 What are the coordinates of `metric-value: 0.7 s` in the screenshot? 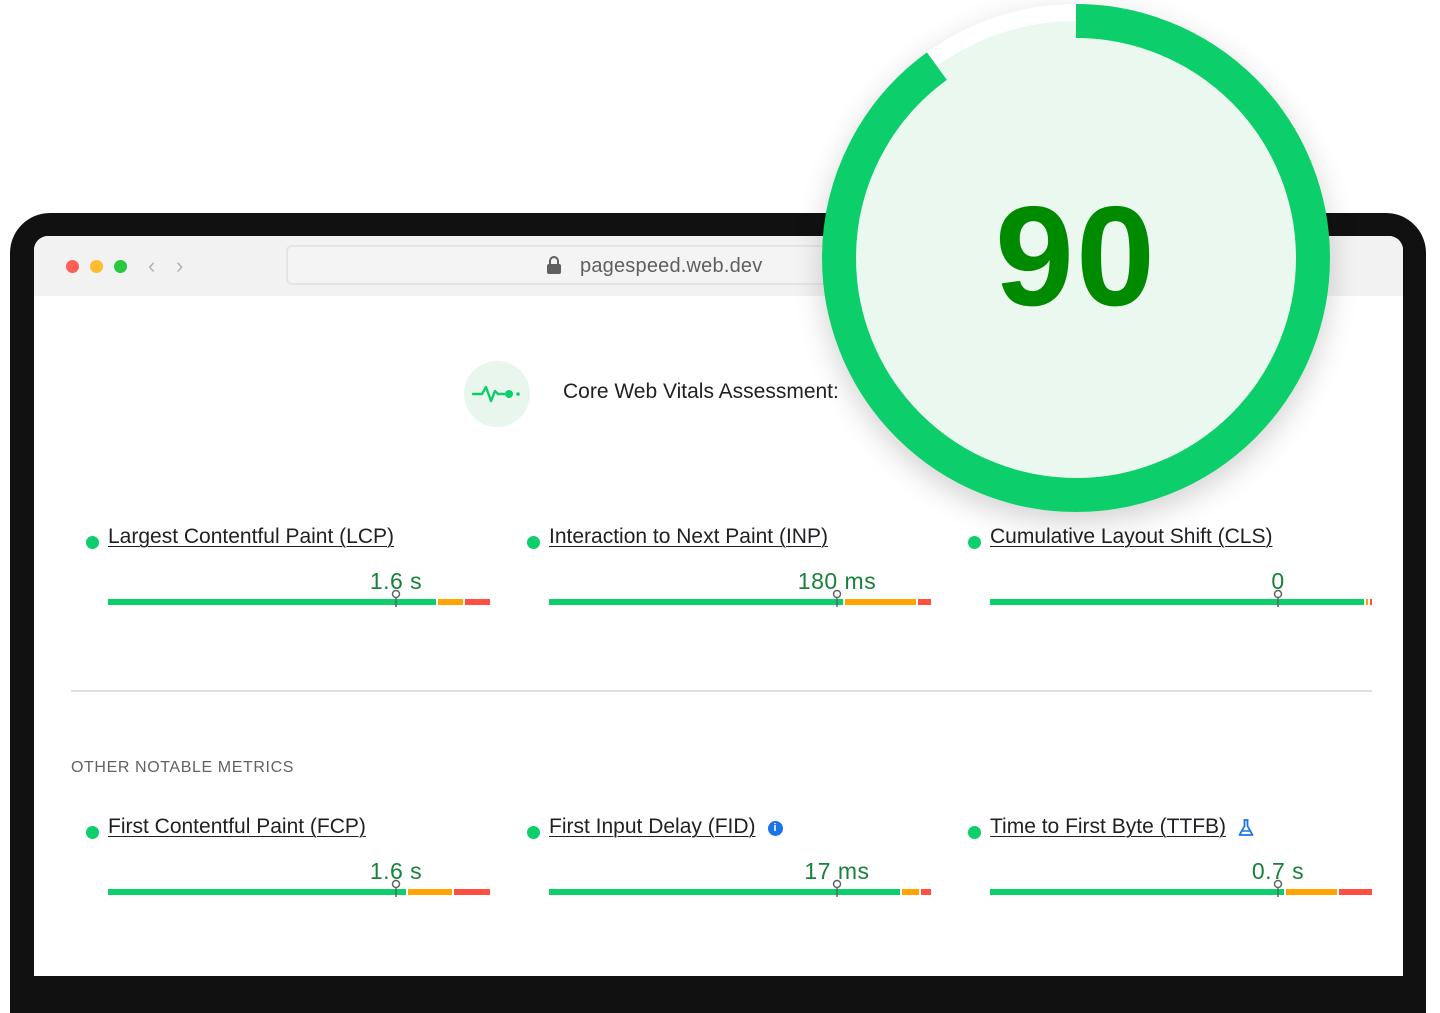 It's located at (1278, 871).